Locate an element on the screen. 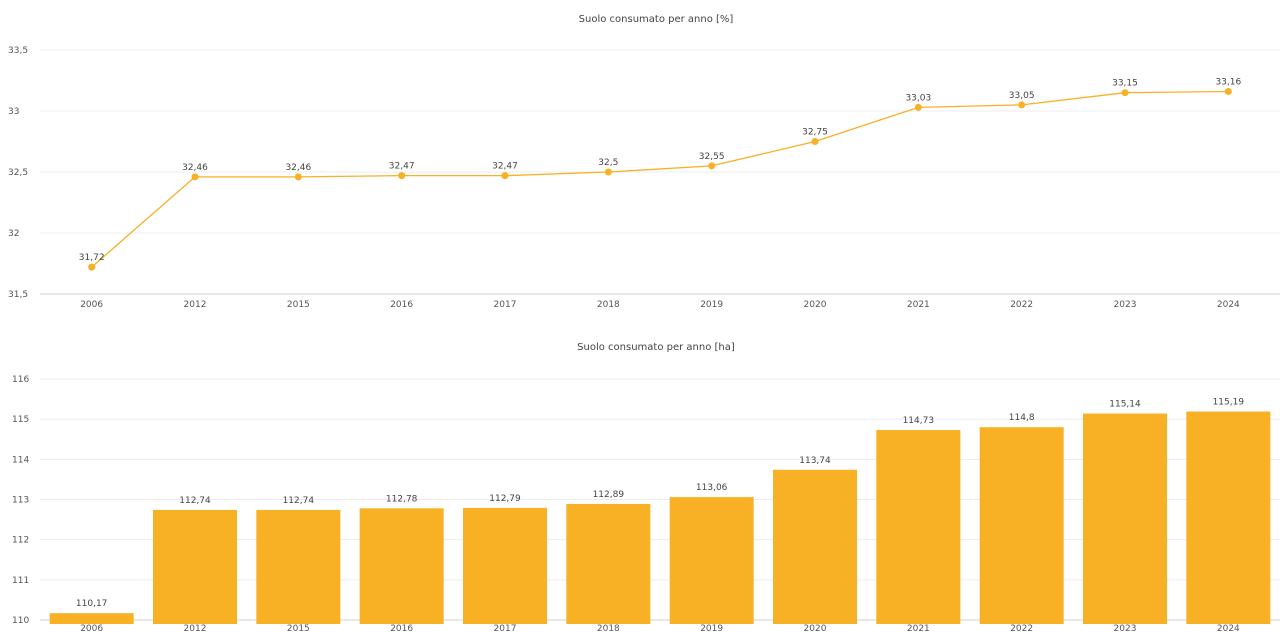 Image resolution: width=1280 pixels, height=636 pixels. bar-x-tick-label: 2018 is located at coordinates (608, 628).